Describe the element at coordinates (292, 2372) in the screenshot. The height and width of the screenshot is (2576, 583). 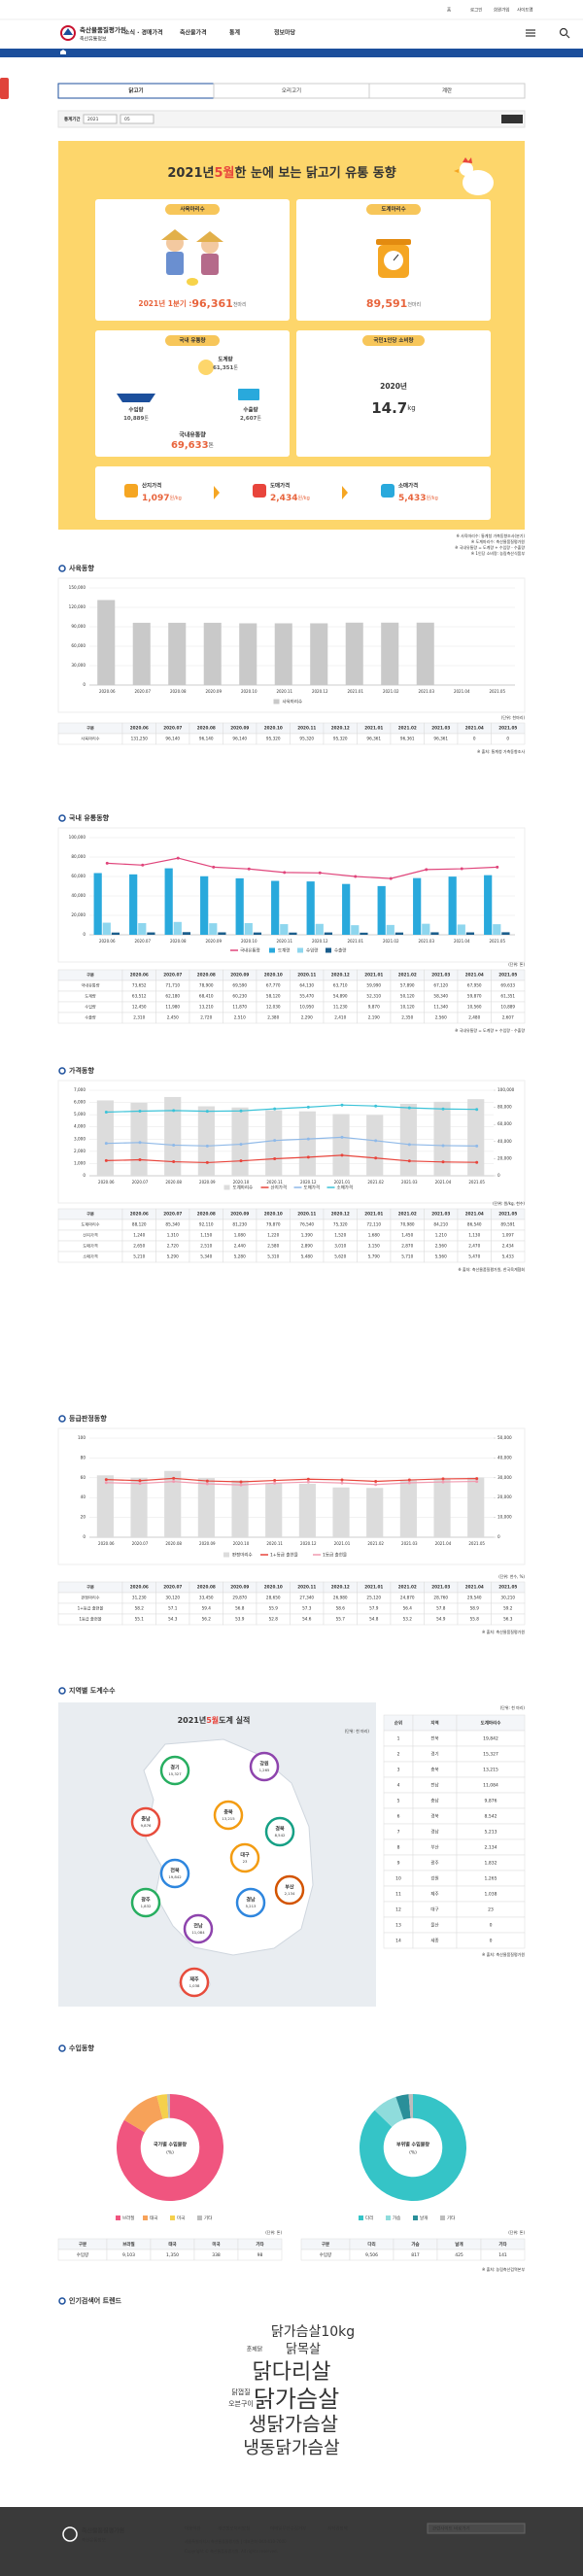
I see `keyword: 닭다리살` at that location.